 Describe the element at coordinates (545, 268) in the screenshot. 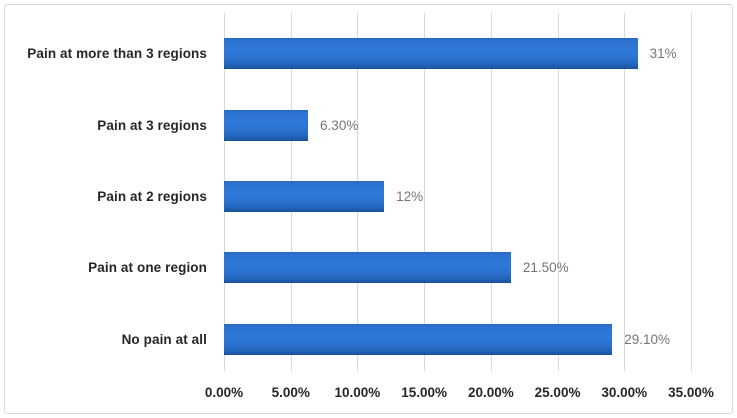

I see `value-label: 21.50%` at that location.